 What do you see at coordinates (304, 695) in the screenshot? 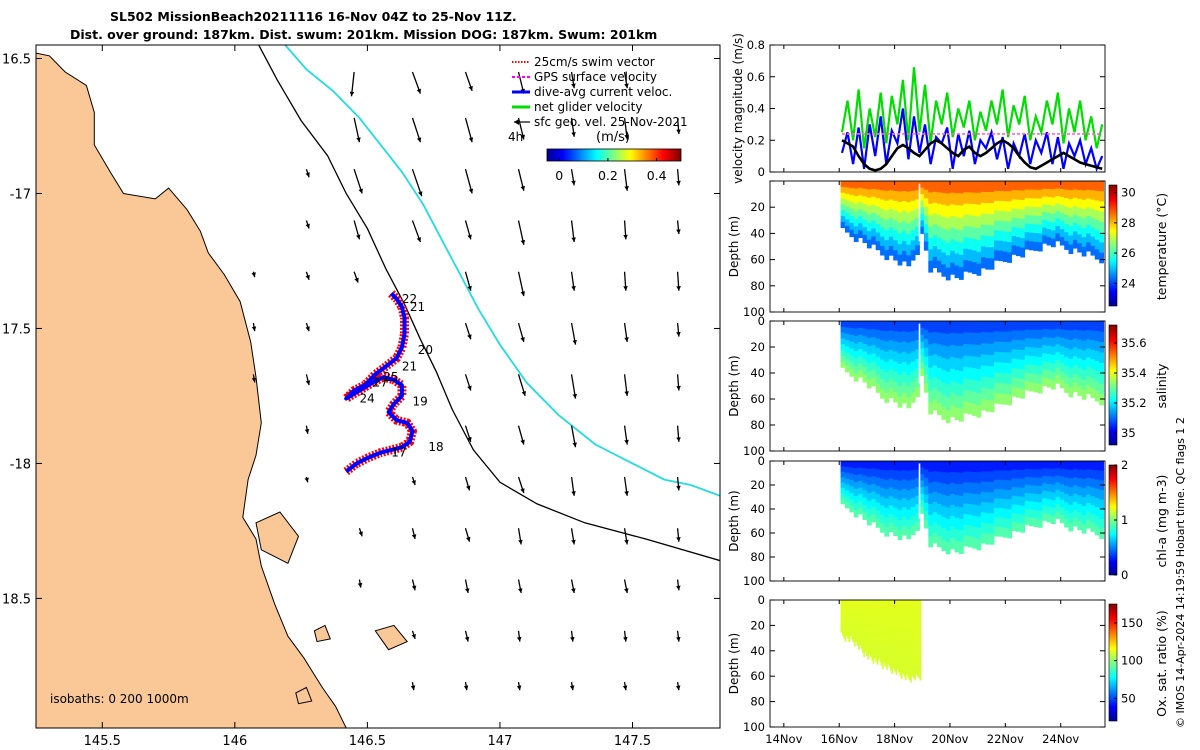
I see `island` at bounding box center [304, 695].